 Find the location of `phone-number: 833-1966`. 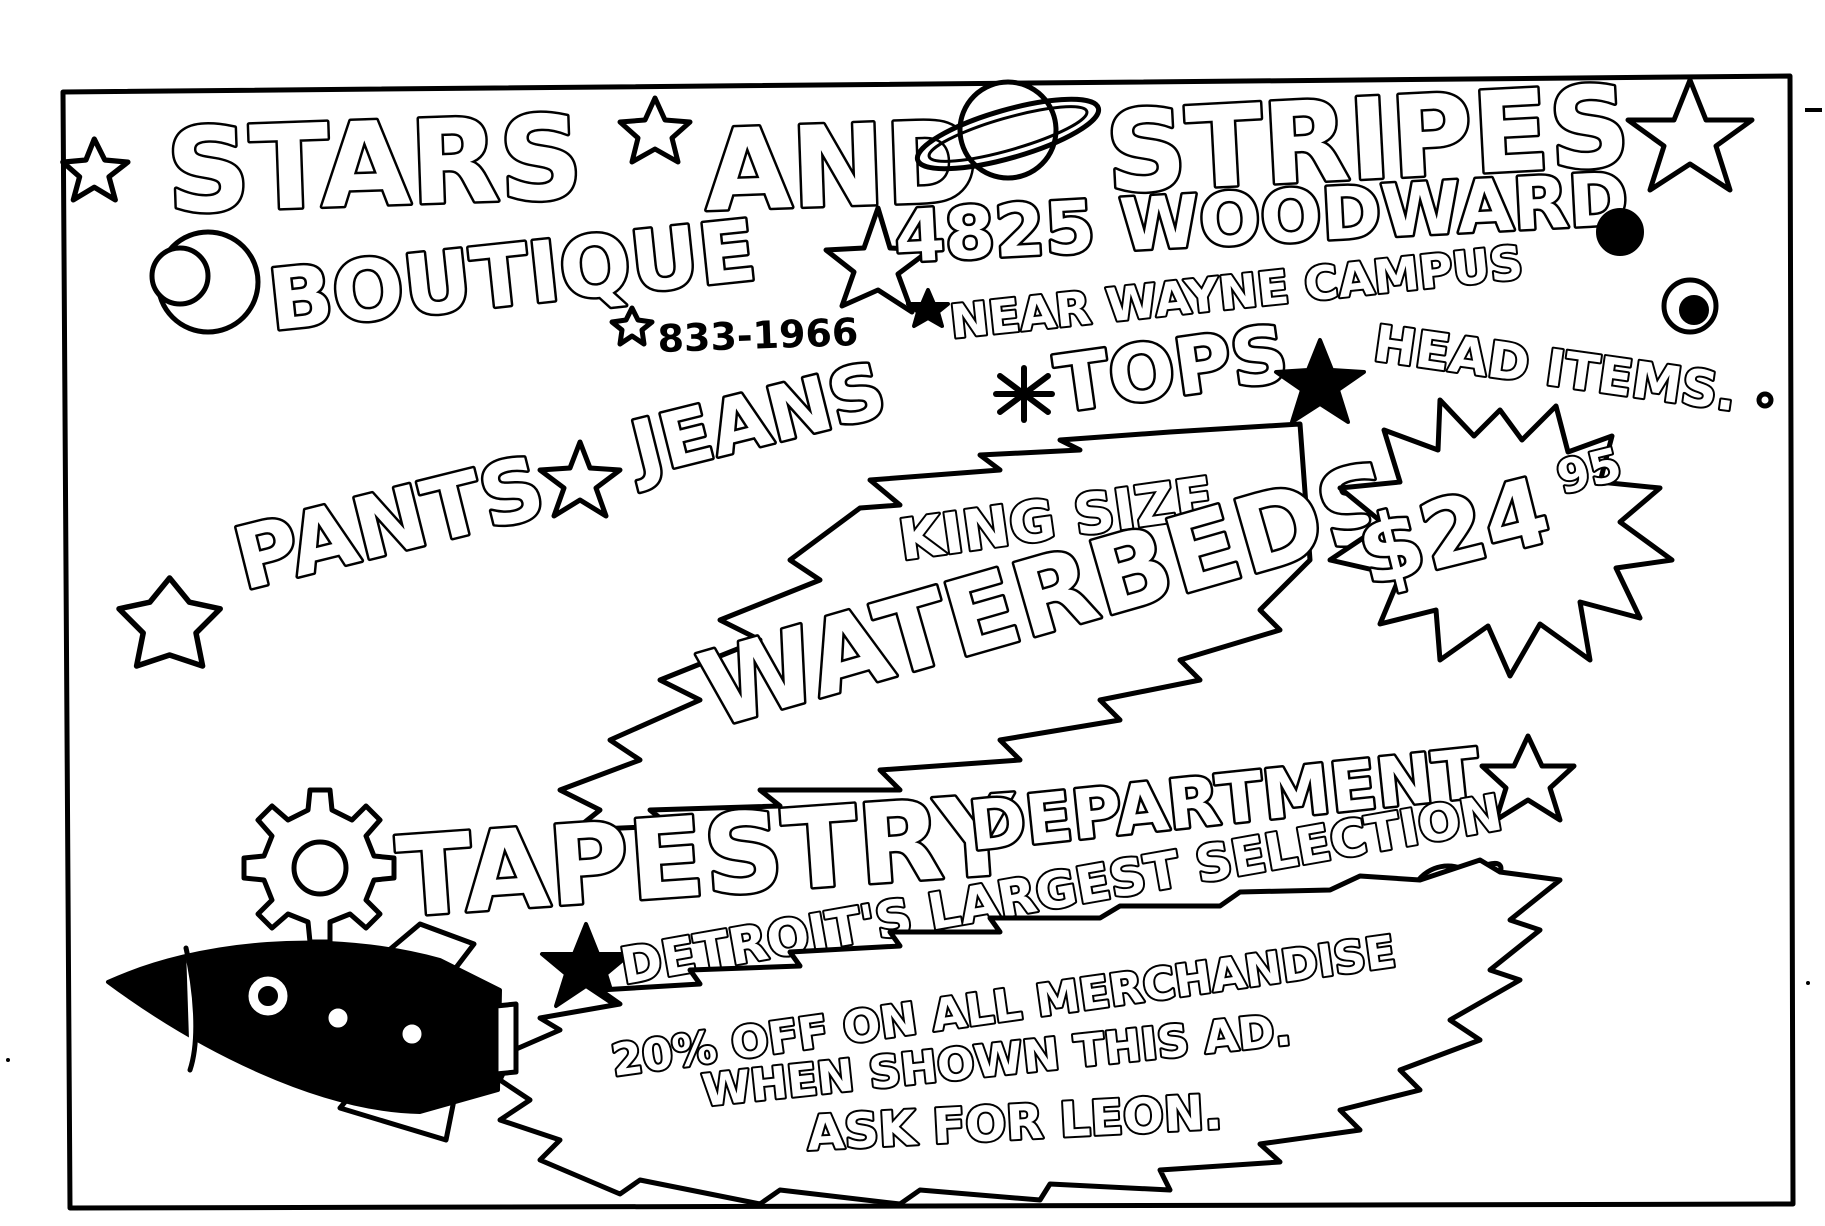

phone-number: 833-1966 is located at coordinates (758, 335).